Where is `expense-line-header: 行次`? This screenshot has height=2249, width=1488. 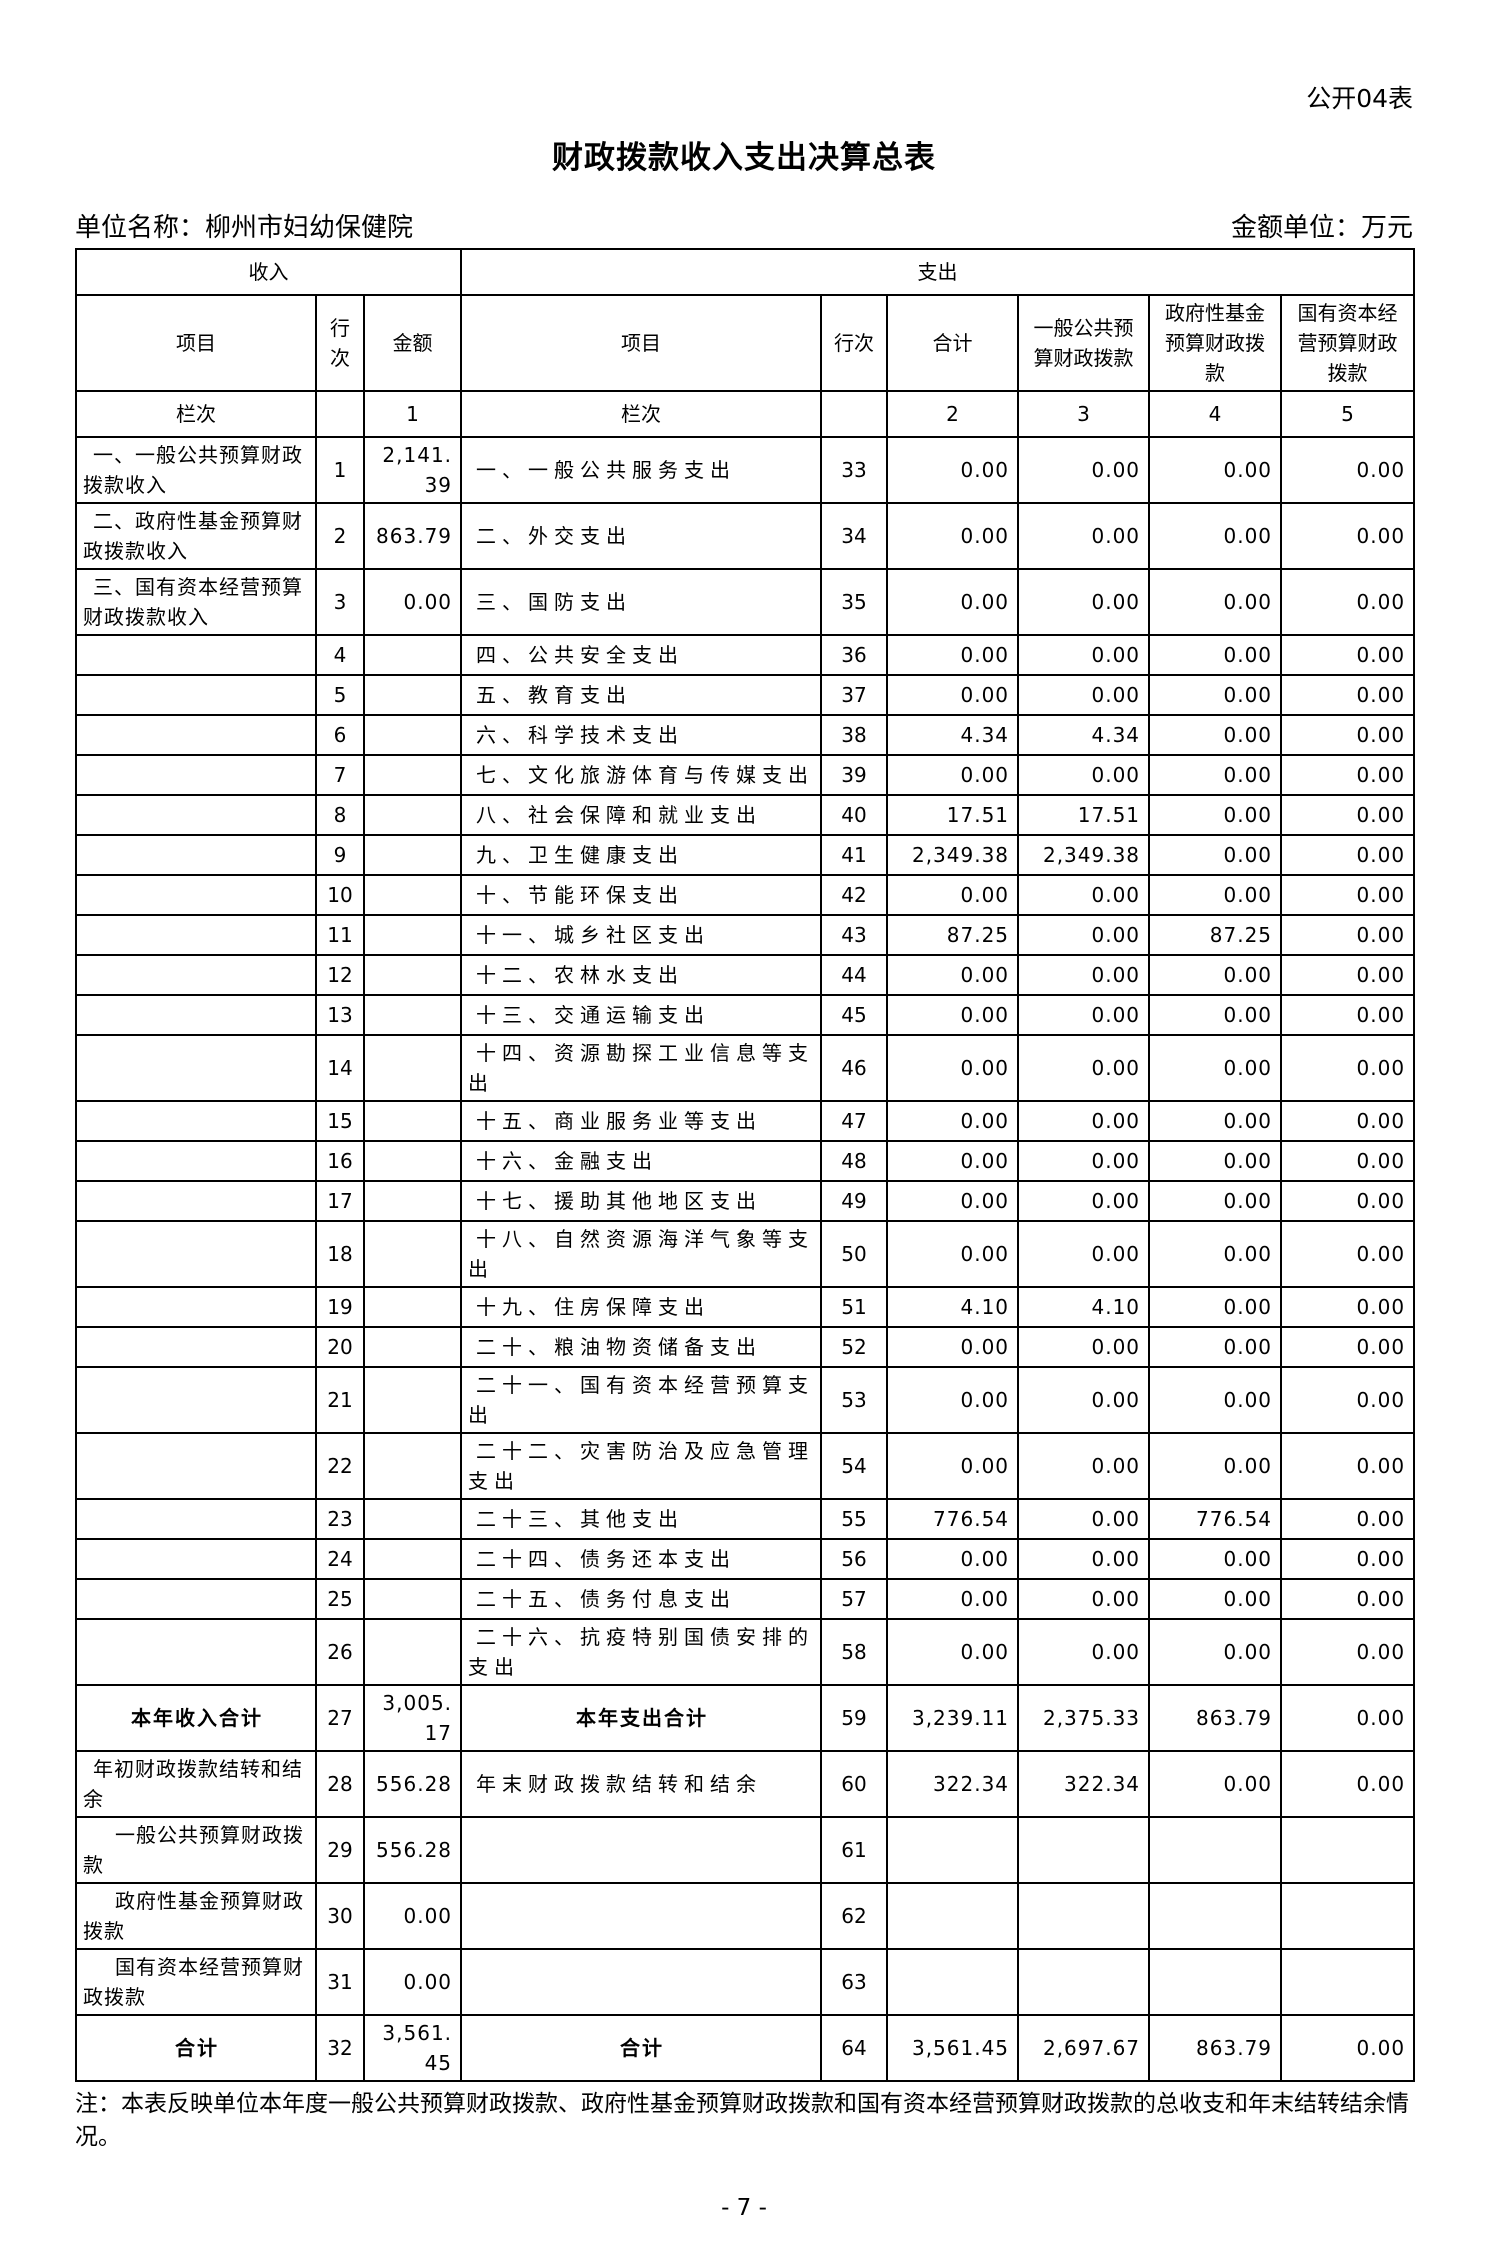 expense-line-header: 行次 is located at coordinates (854, 343).